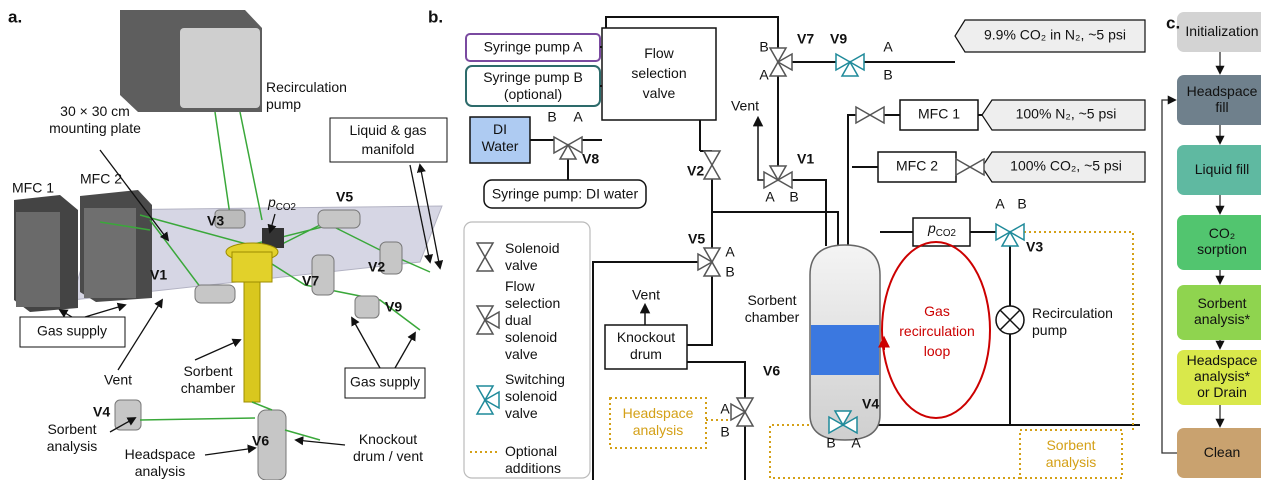  Describe the element at coordinates (95, 128) in the screenshot. I see `label-line: mounting plate` at that location.